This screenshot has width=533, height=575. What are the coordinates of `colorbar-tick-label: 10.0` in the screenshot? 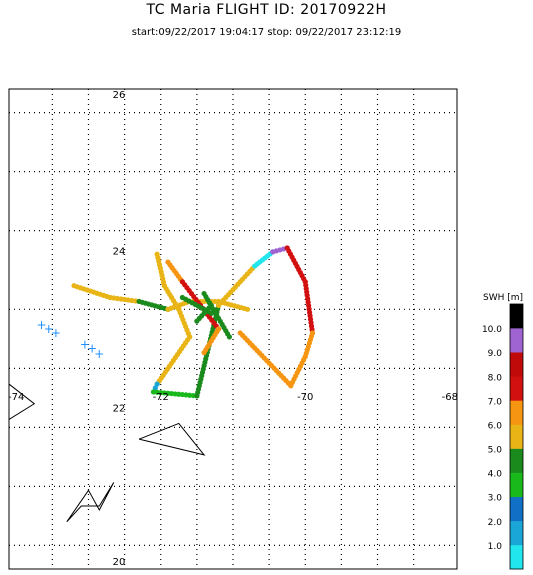 It's located at (492, 330).